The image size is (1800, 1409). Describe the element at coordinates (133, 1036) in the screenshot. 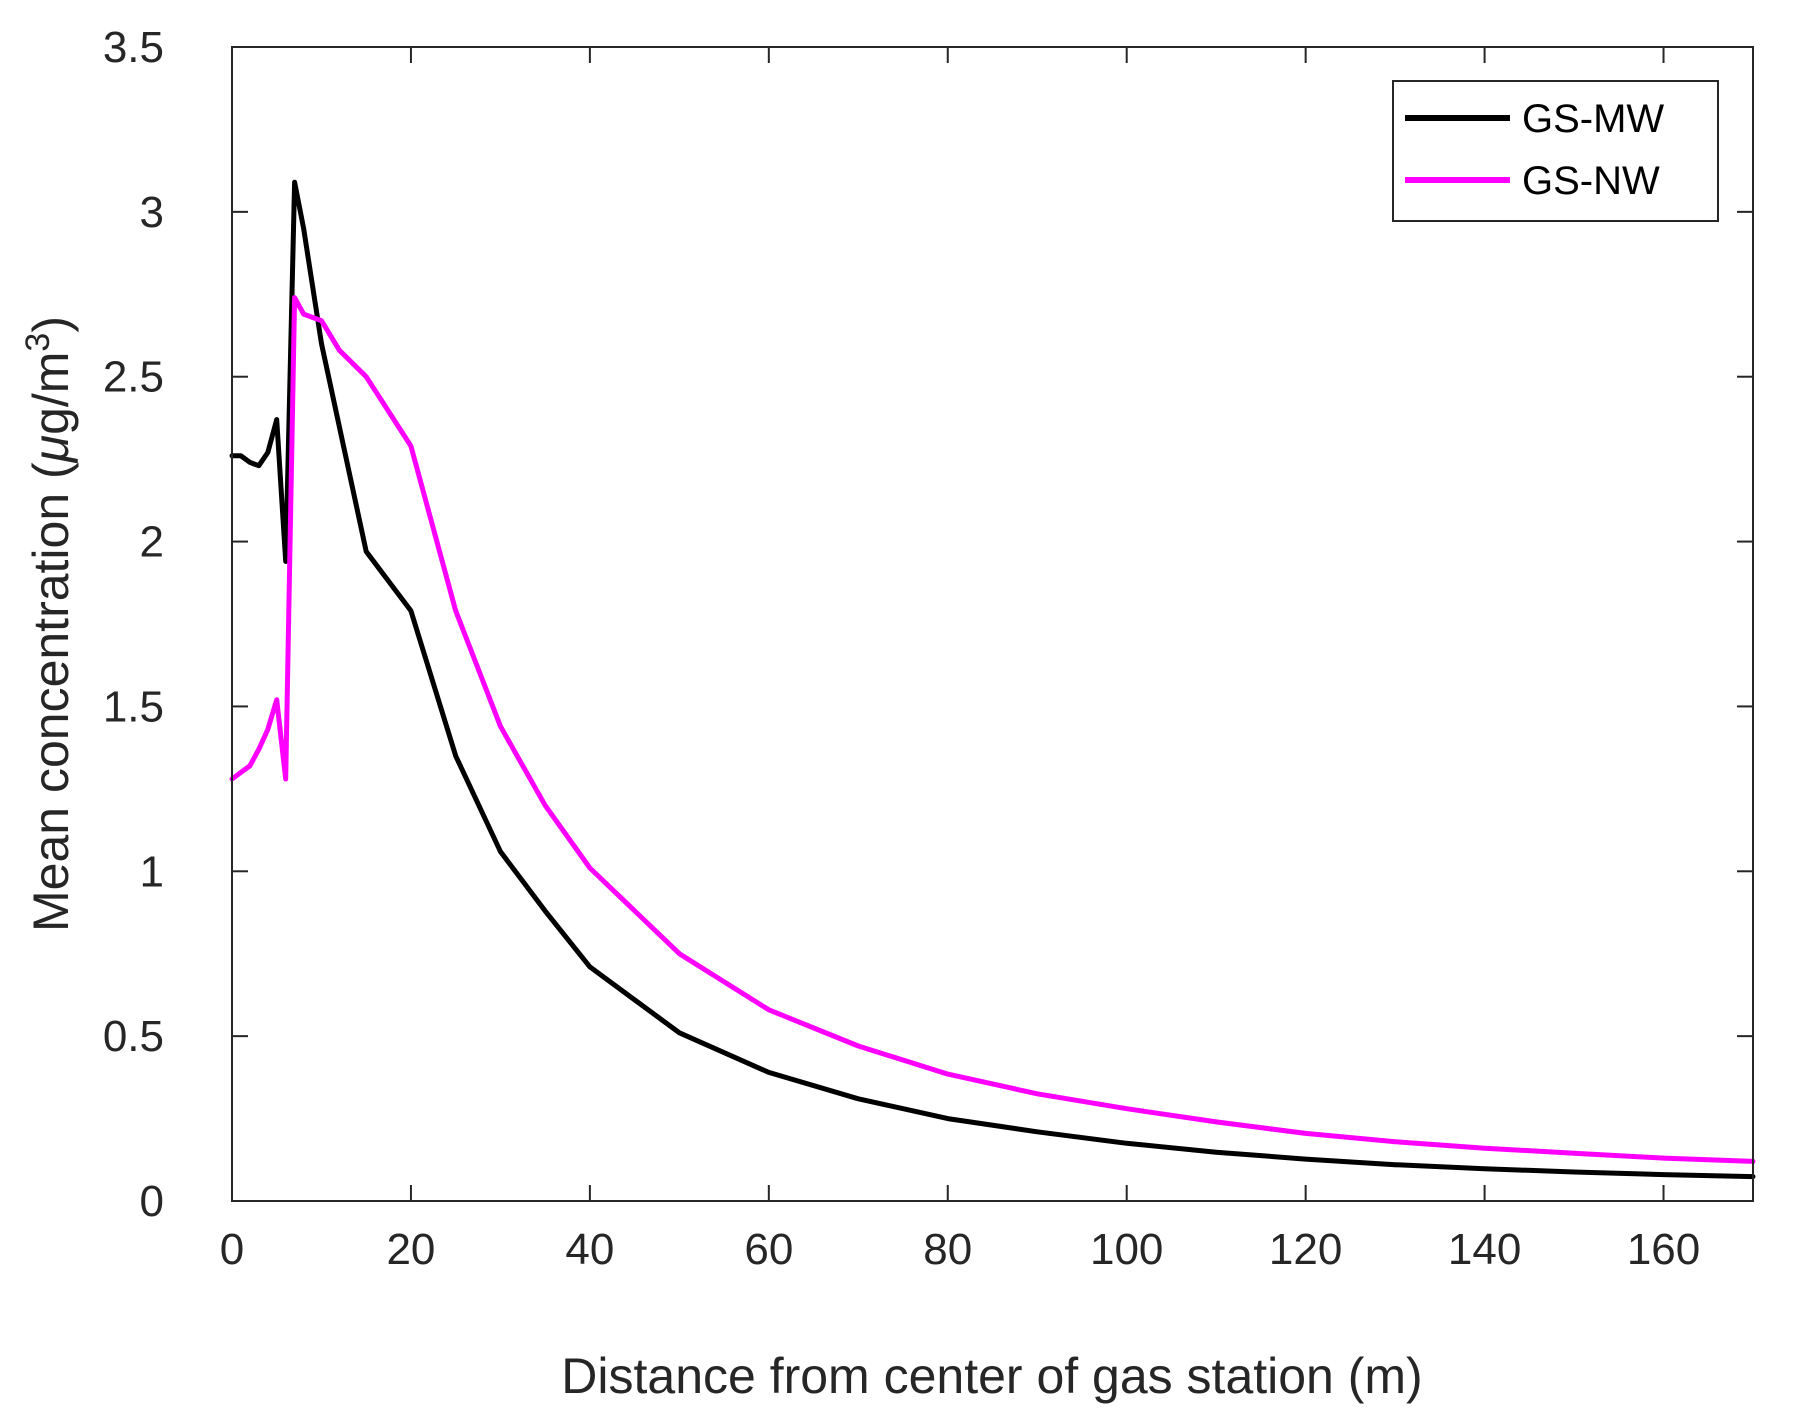

I see `y-tick-label: 0.5` at that location.